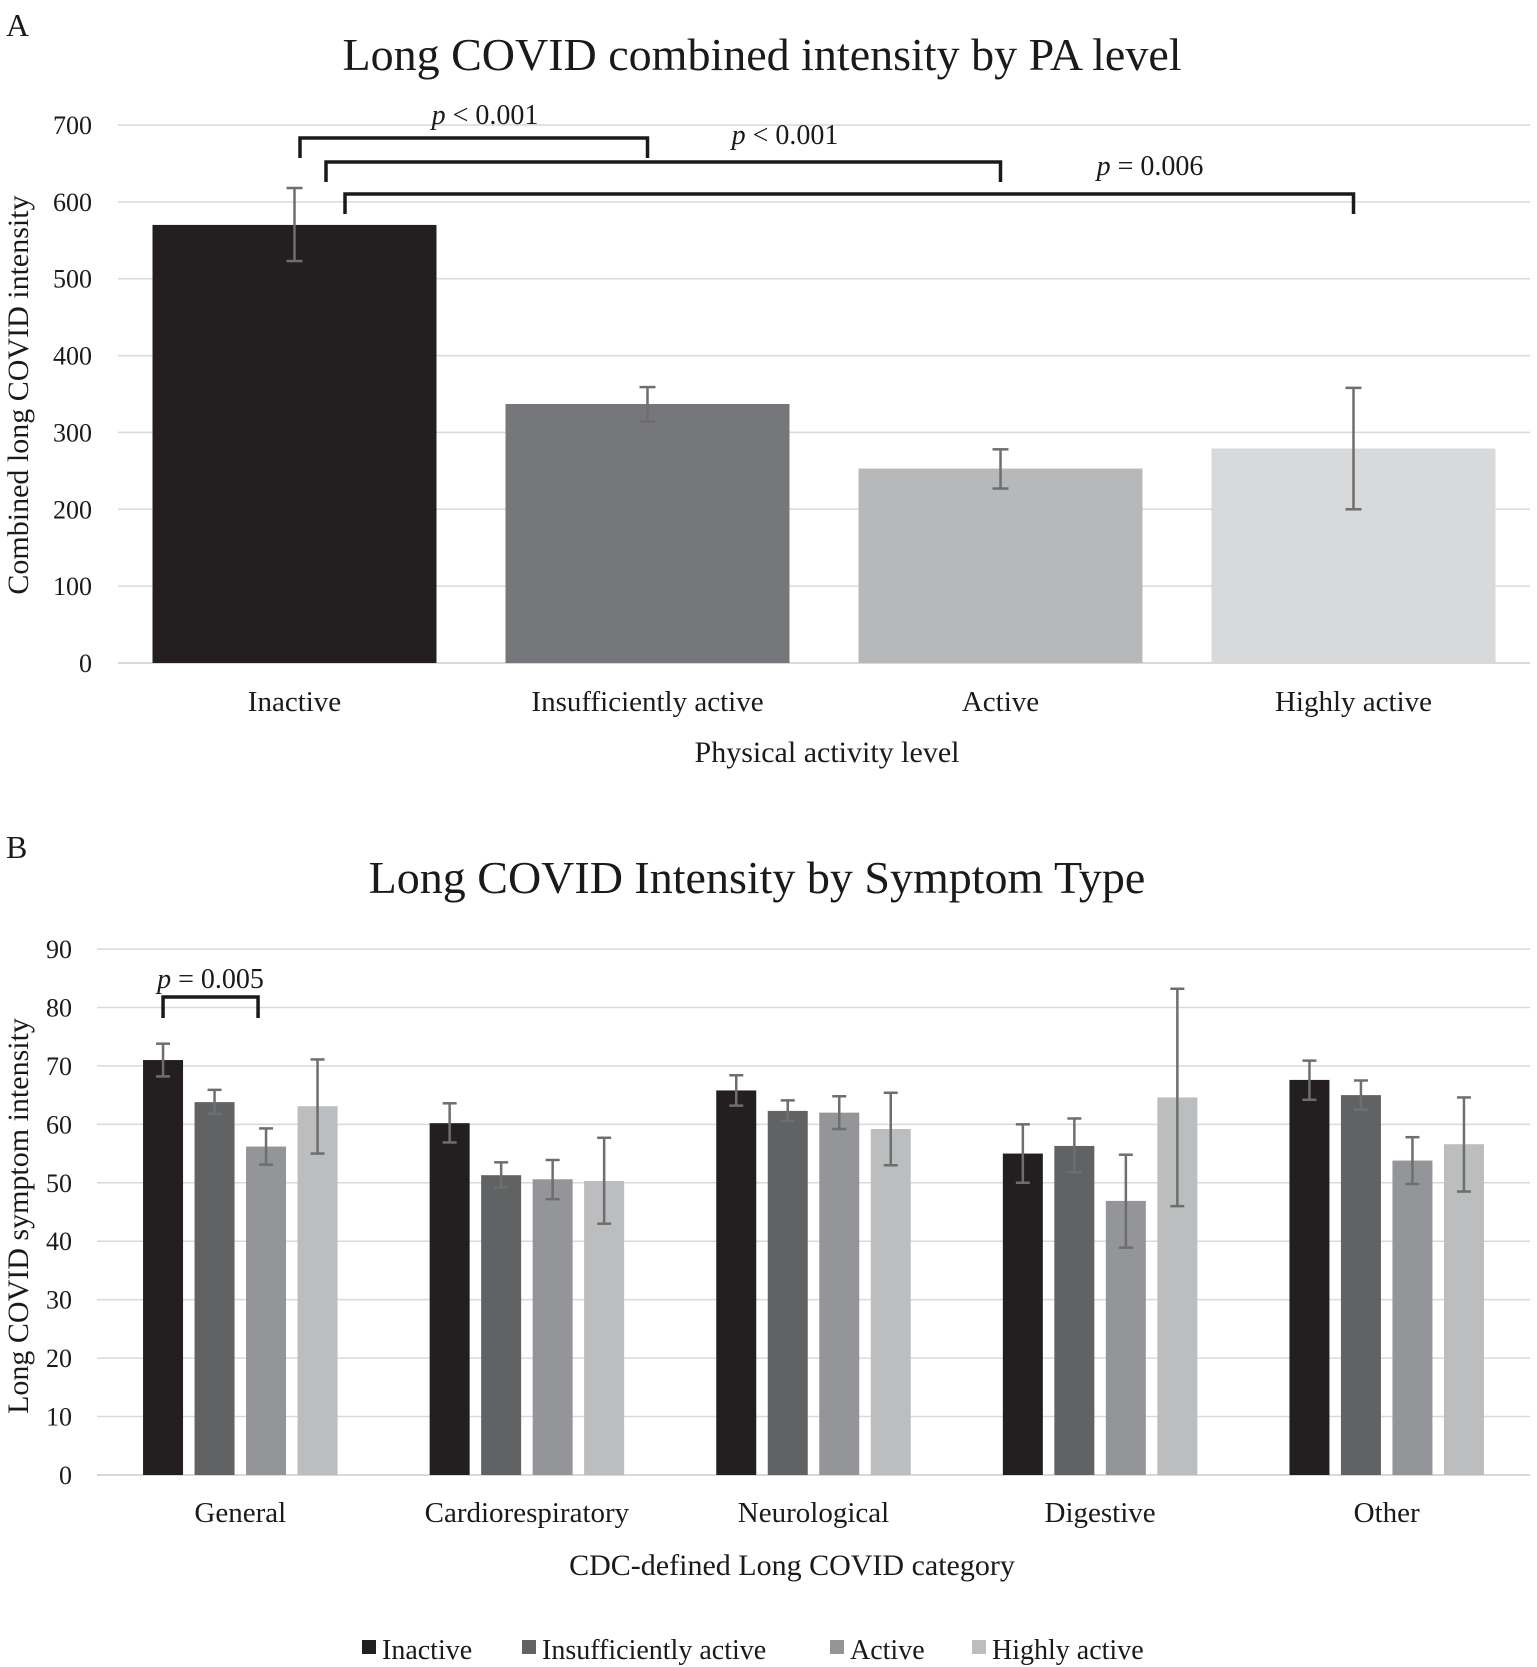  Describe the element at coordinates (59, 1066) in the screenshot. I see `y-tick-label: 70` at that location.